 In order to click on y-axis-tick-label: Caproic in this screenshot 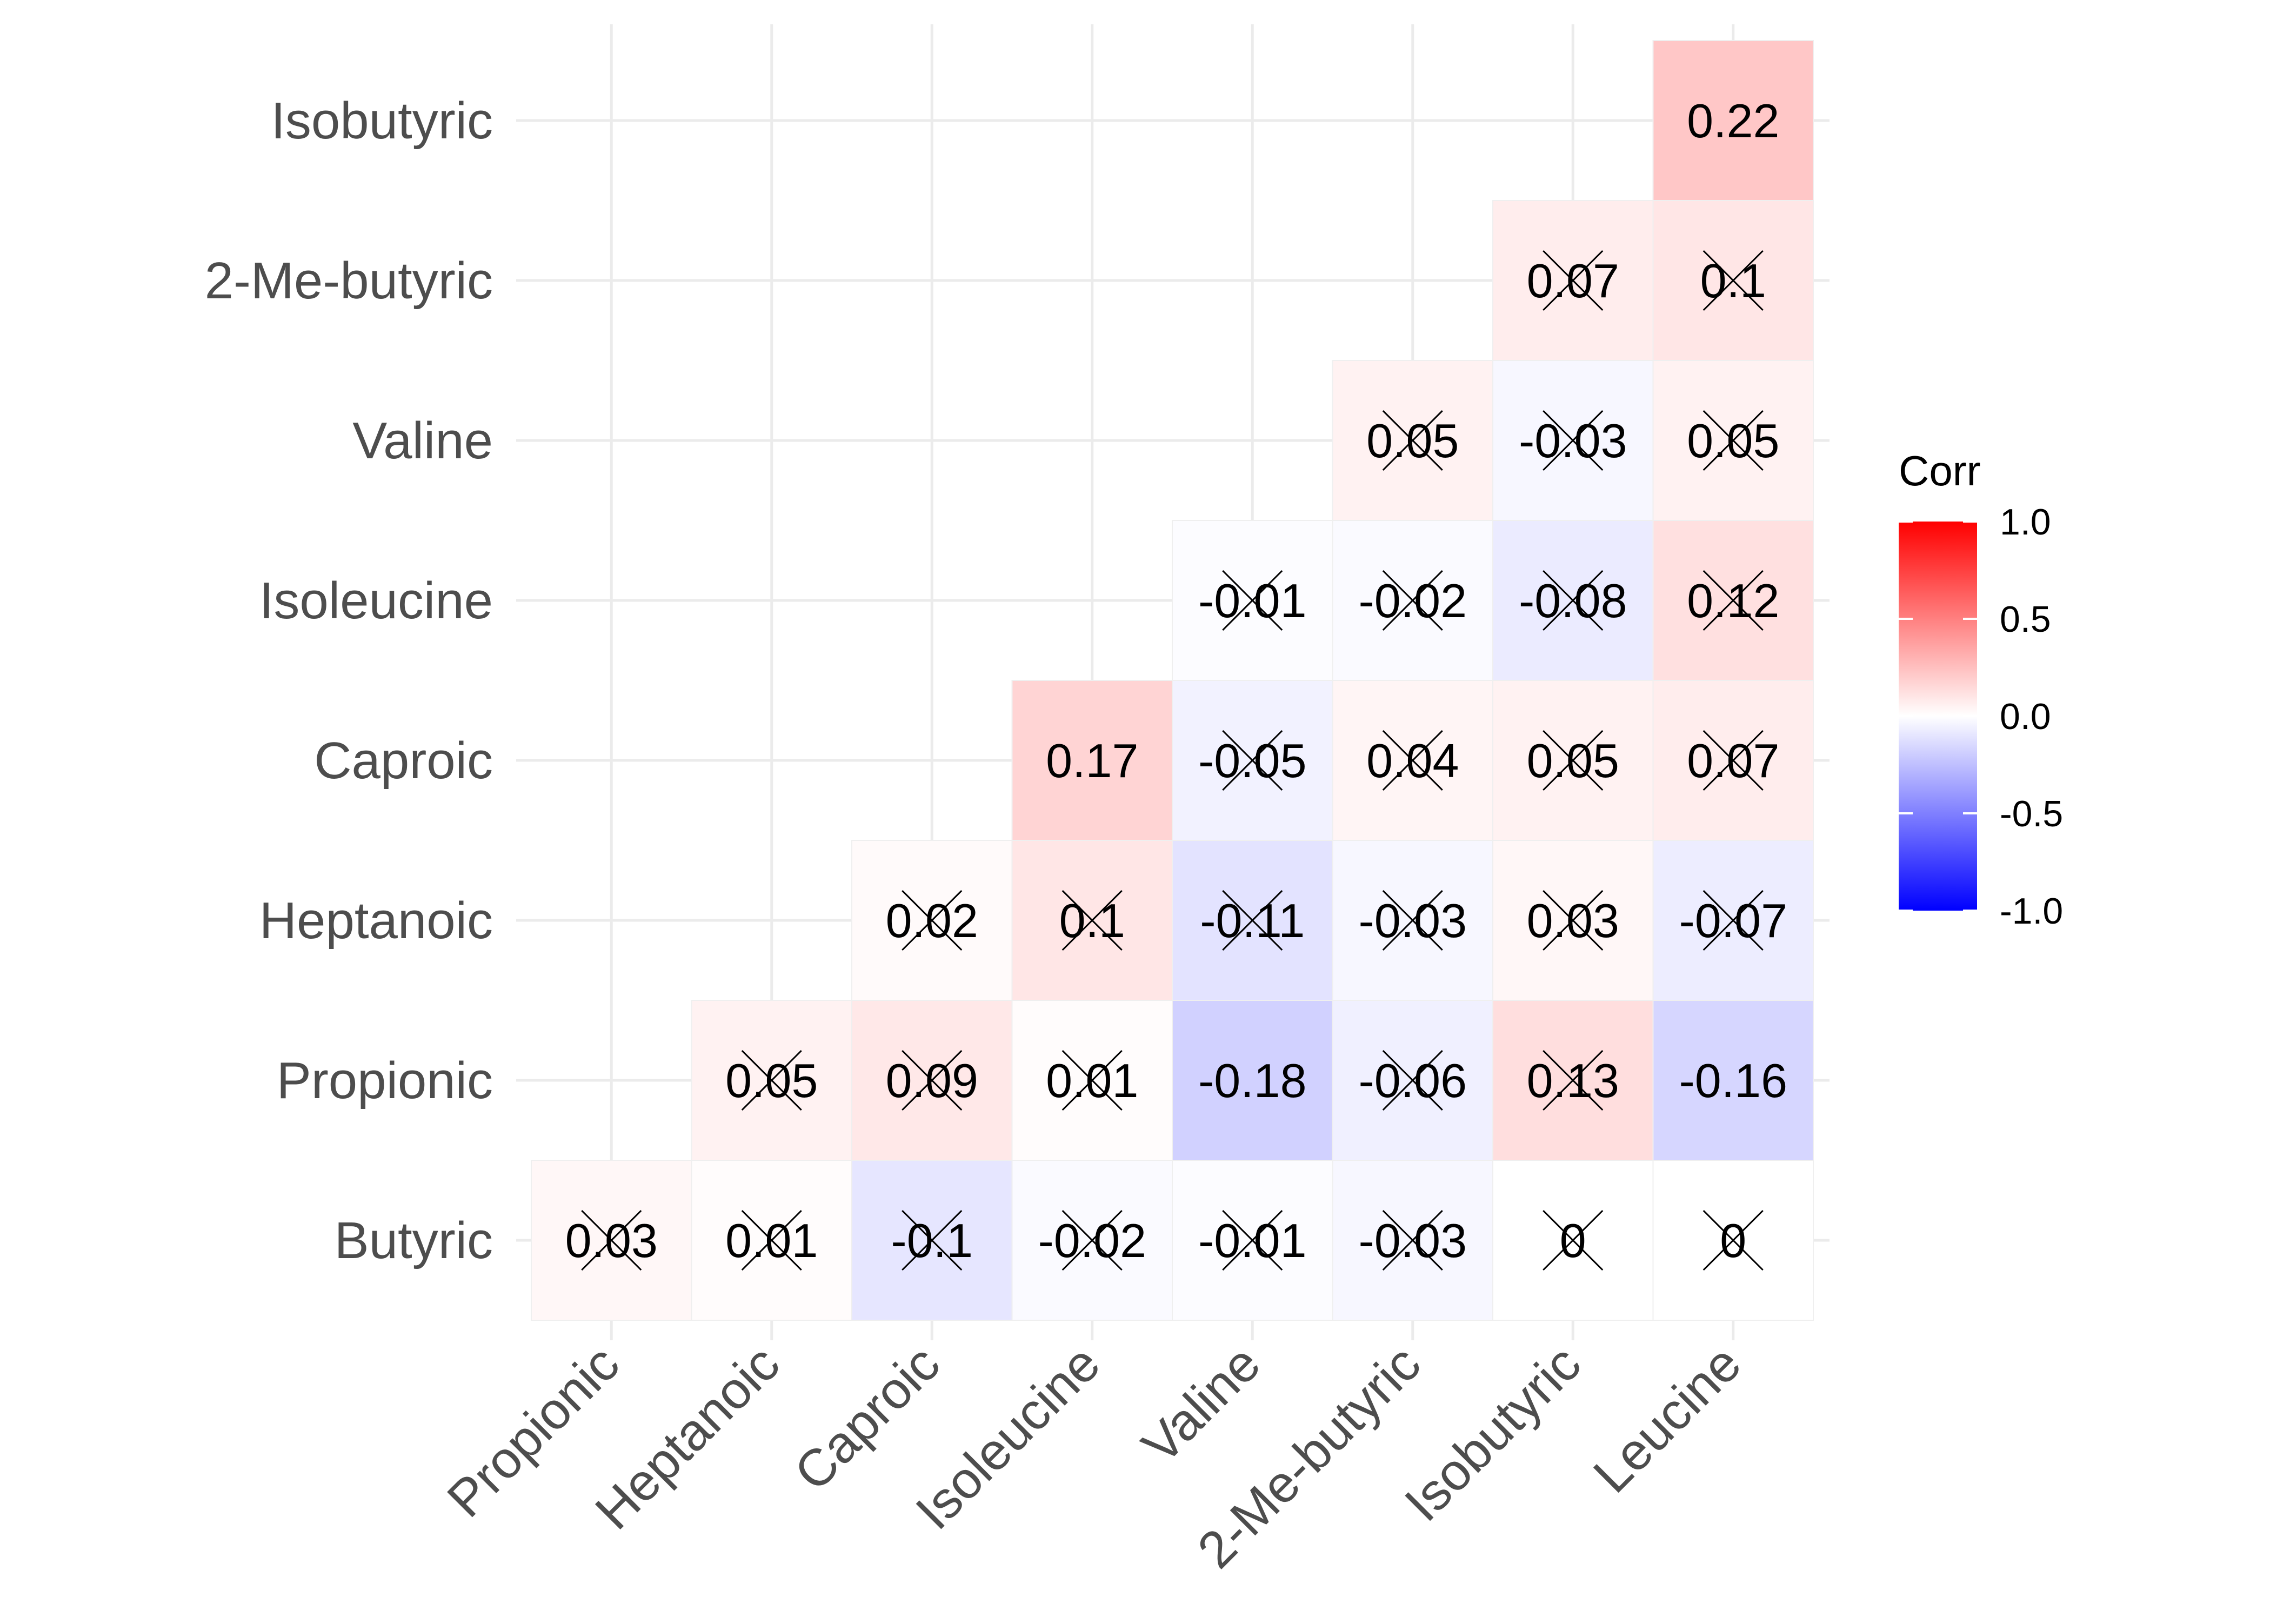, I will do `click(403, 761)`.